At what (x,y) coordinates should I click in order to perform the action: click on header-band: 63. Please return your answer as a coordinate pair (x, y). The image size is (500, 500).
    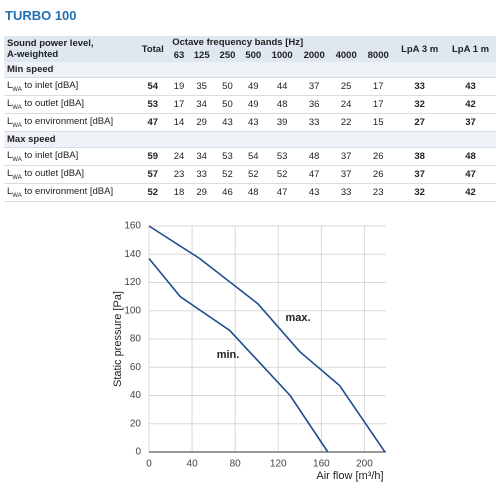
    Looking at the image, I should click on (179, 55).